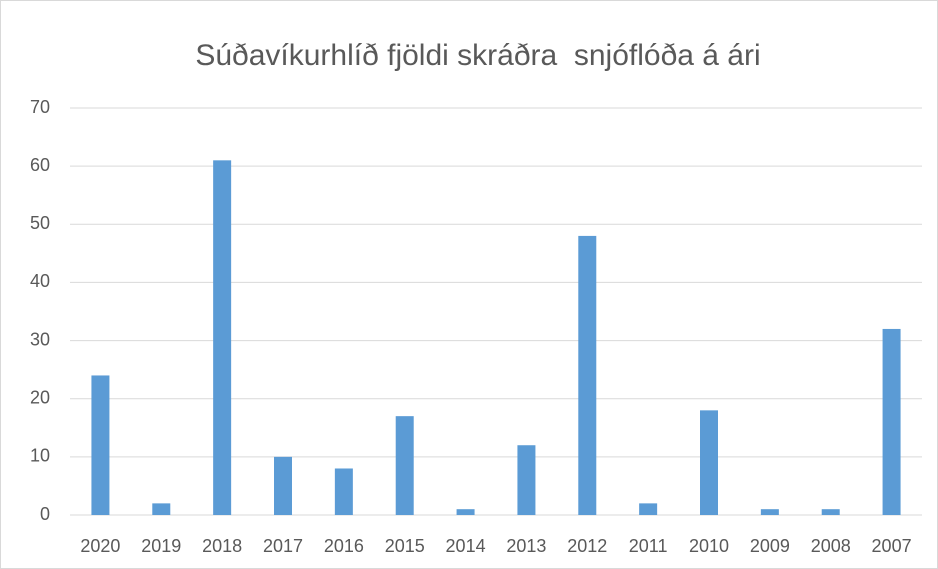  I want to click on x-tick-label: 2013, so click(526, 546).